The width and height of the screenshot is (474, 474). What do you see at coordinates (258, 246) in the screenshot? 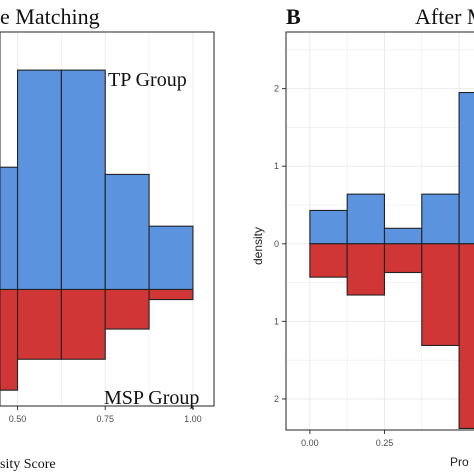
I see `right-y-axis-label: density` at bounding box center [258, 246].